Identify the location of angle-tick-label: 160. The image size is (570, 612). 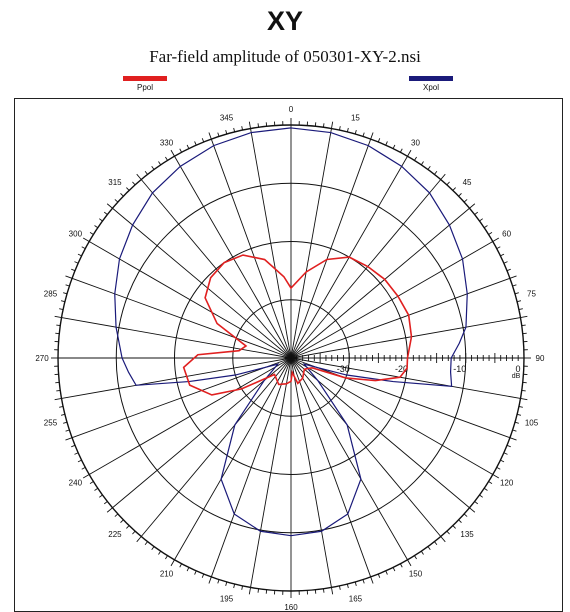
(291, 607).